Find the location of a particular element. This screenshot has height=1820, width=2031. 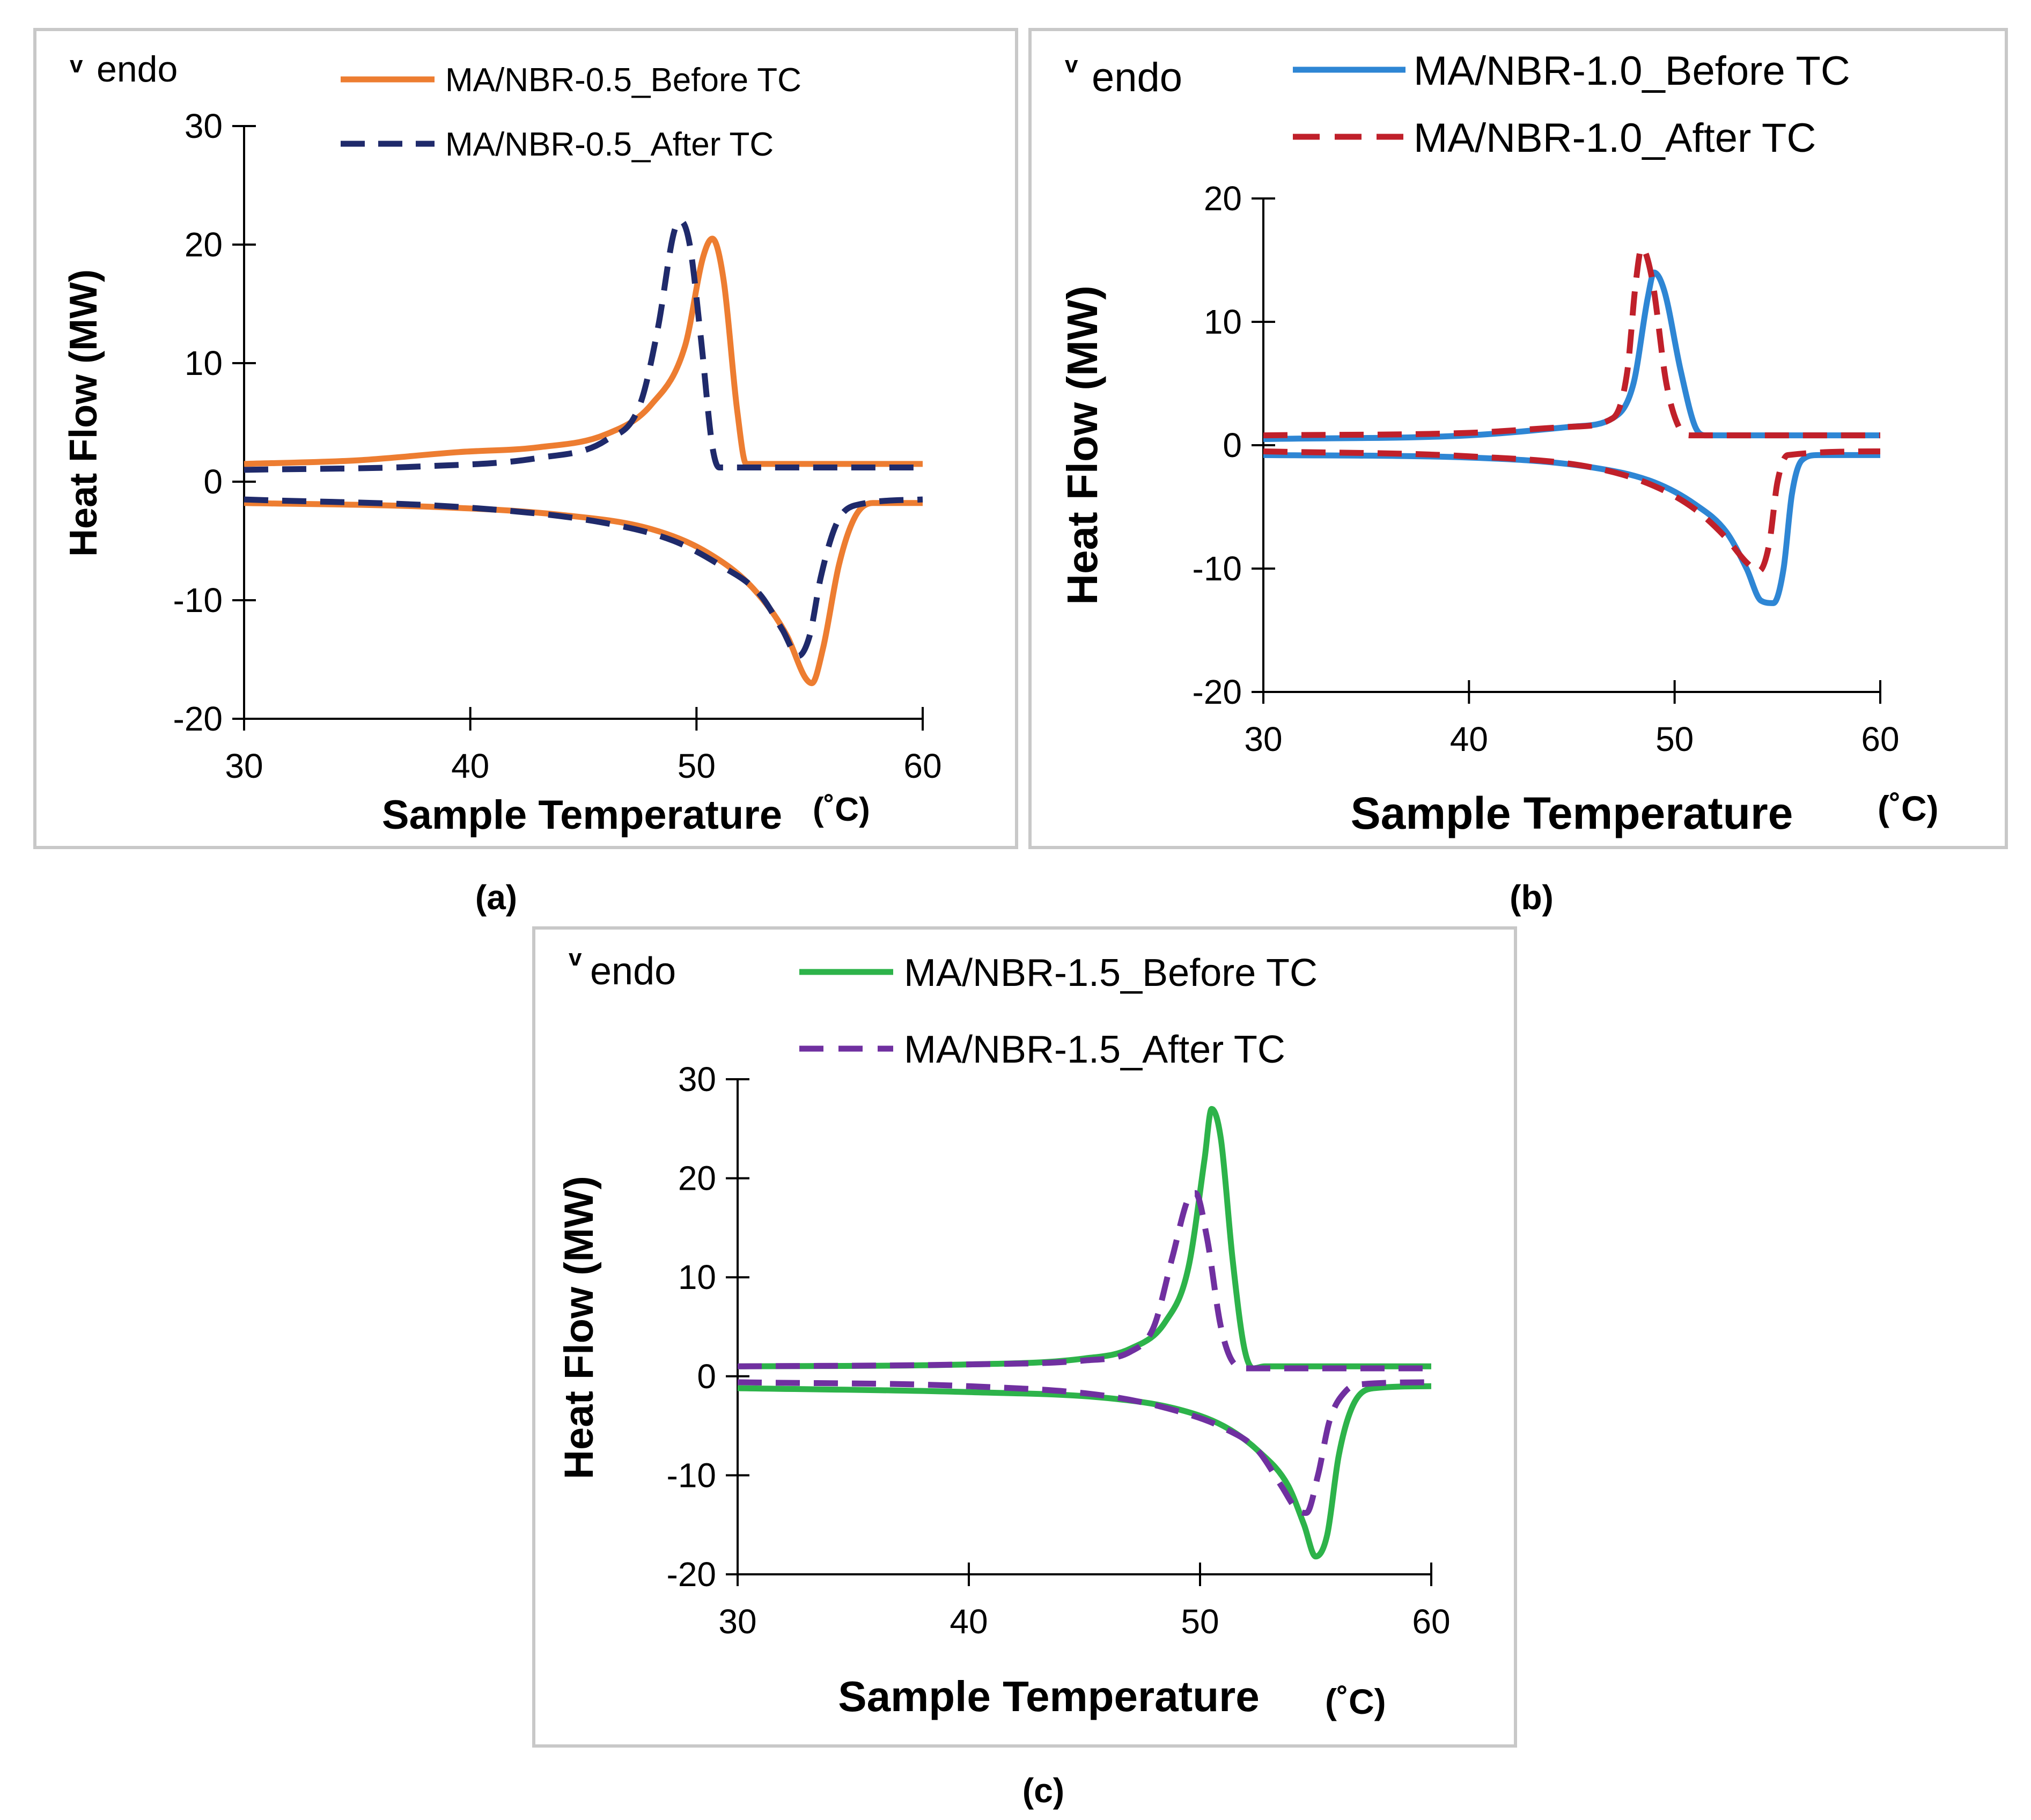

legend-label: MA/NBR-1.0_Before TC is located at coordinates (1632, 71).